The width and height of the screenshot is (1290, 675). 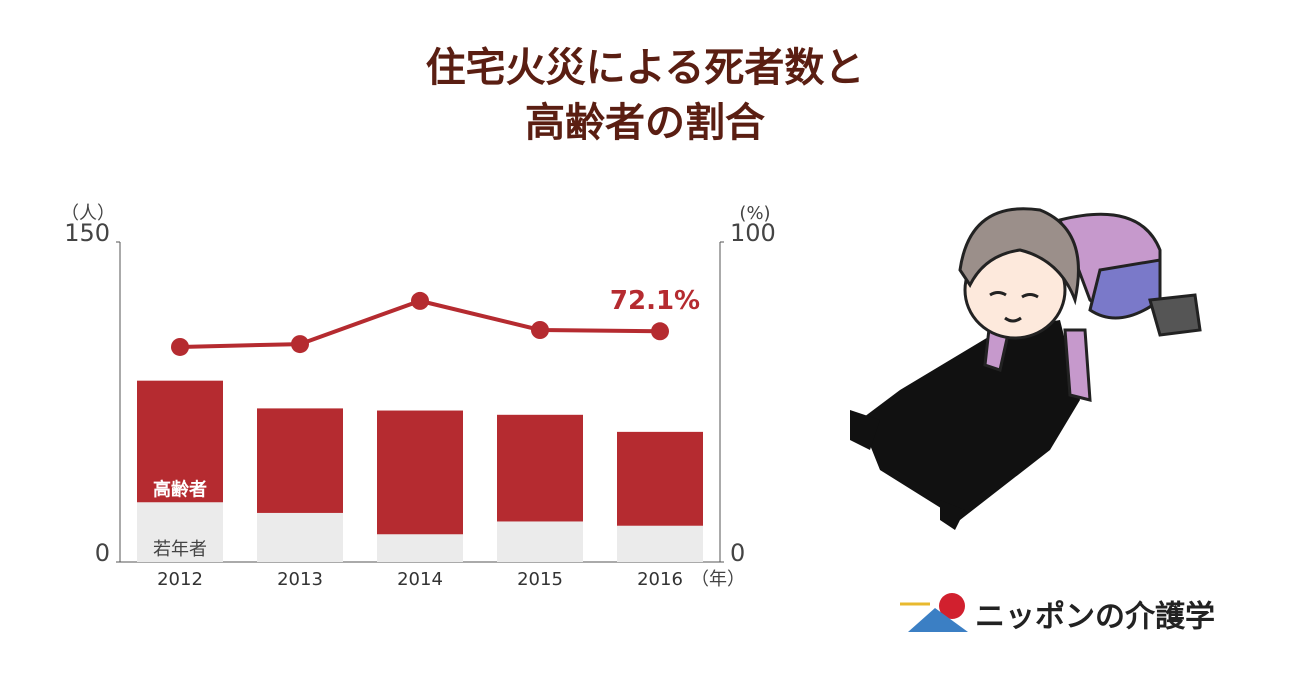 What do you see at coordinates (952, 606) in the screenshot?
I see `logo-sun` at bounding box center [952, 606].